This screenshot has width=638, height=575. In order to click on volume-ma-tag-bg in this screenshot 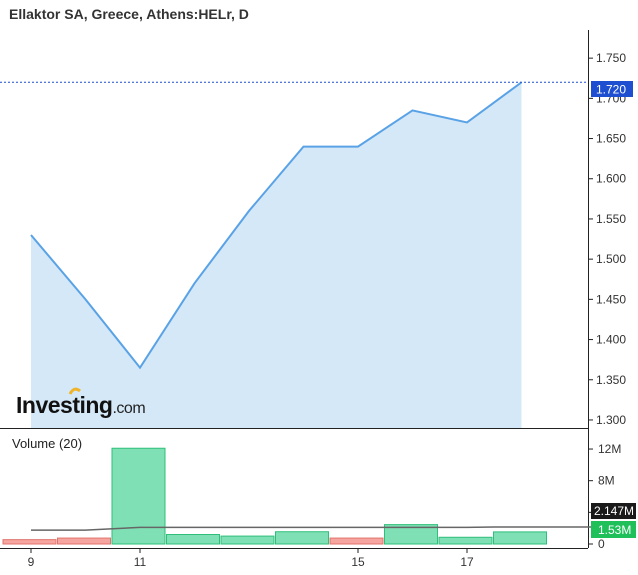, I will do `click(613, 511)`.